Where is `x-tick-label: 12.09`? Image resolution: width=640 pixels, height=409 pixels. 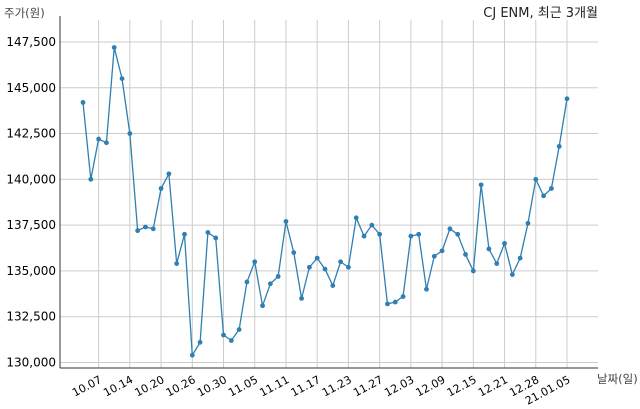
x-tick-label: 12.09 is located at coordinates (431, 386).